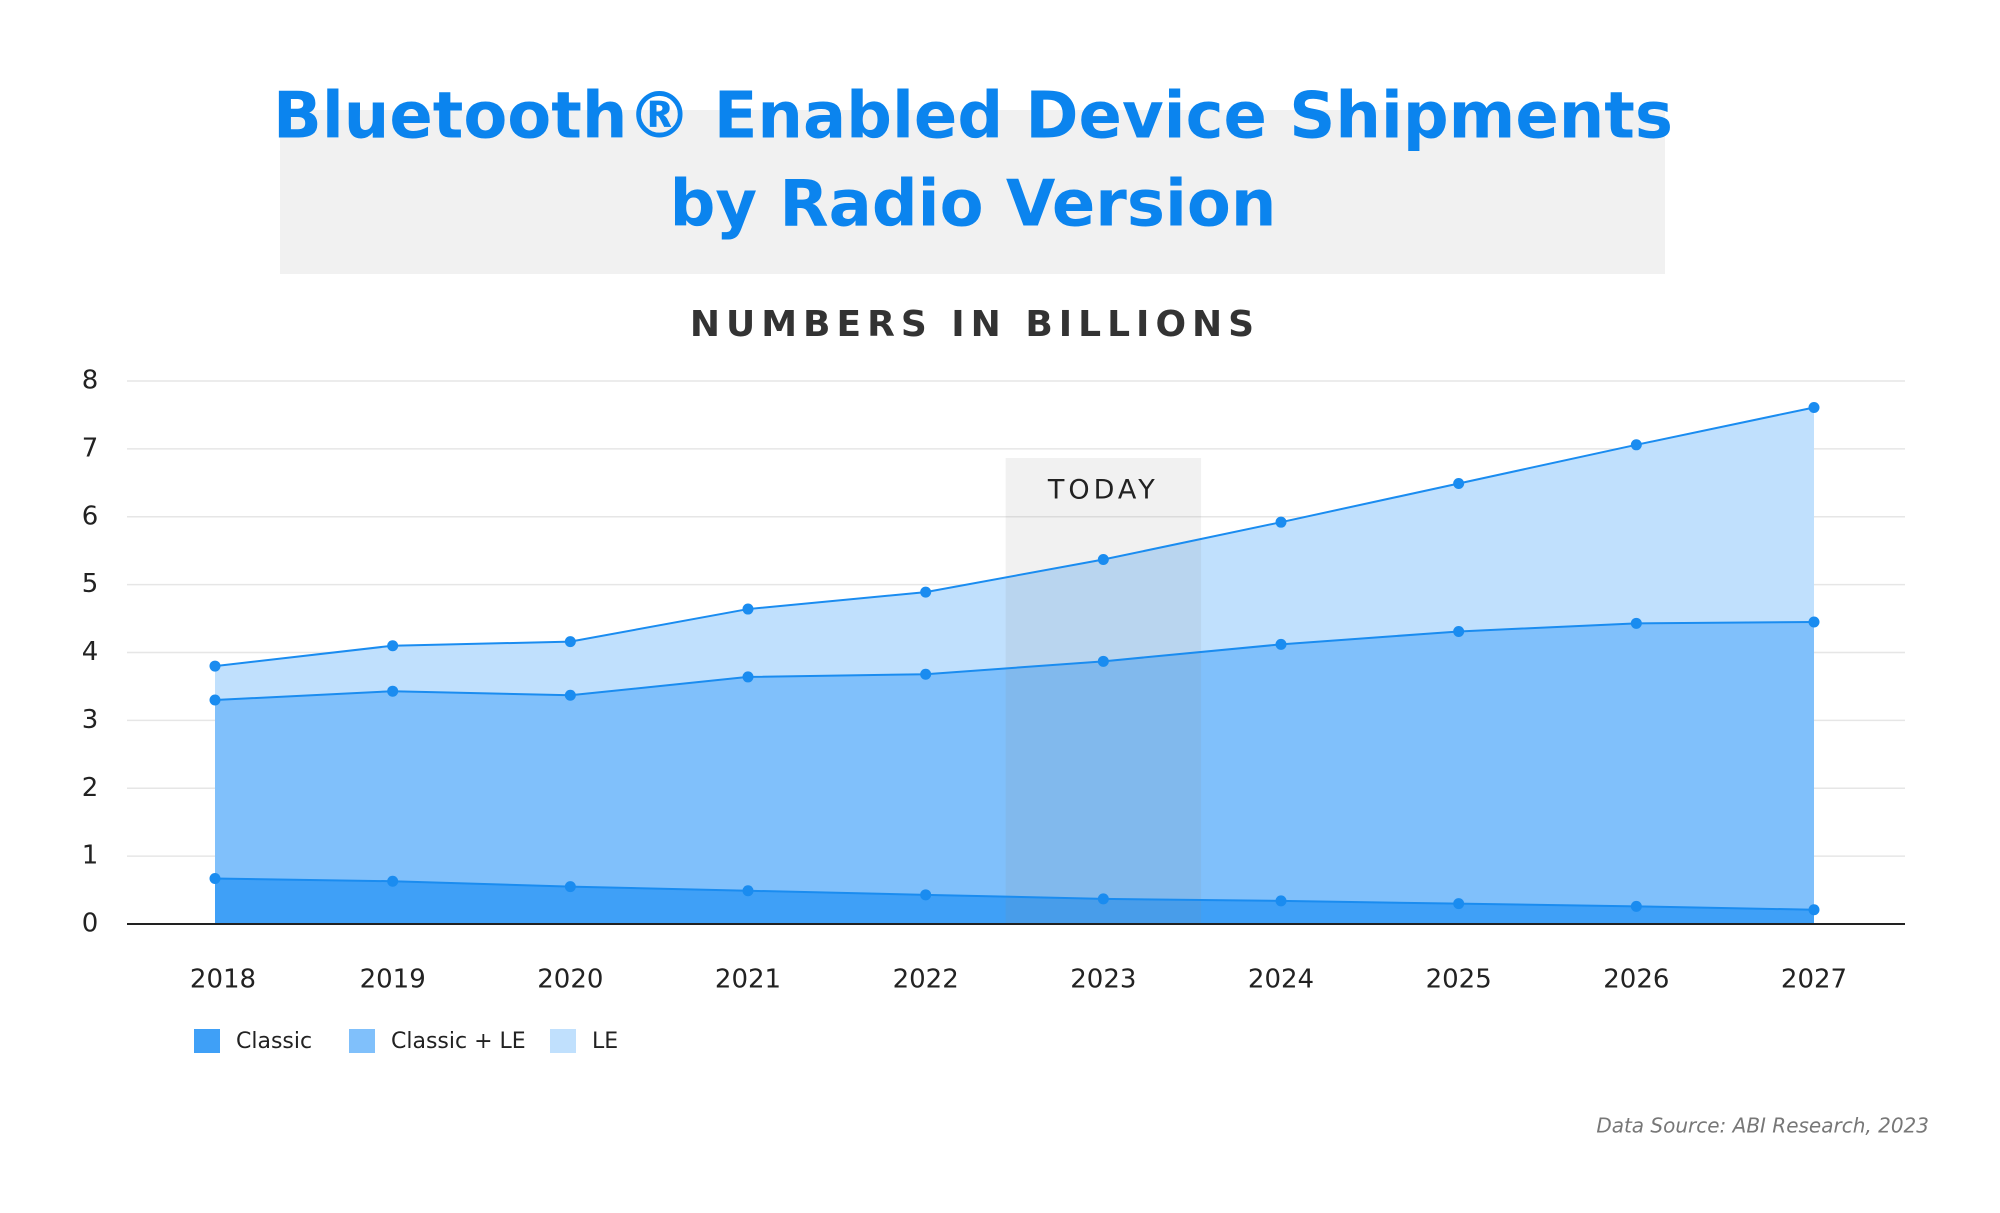 The width and height of the screenshot is (2000, 1213). I want to click on chart-title: Bluetooth® Enabled Device Shipments, so click(973, 117).